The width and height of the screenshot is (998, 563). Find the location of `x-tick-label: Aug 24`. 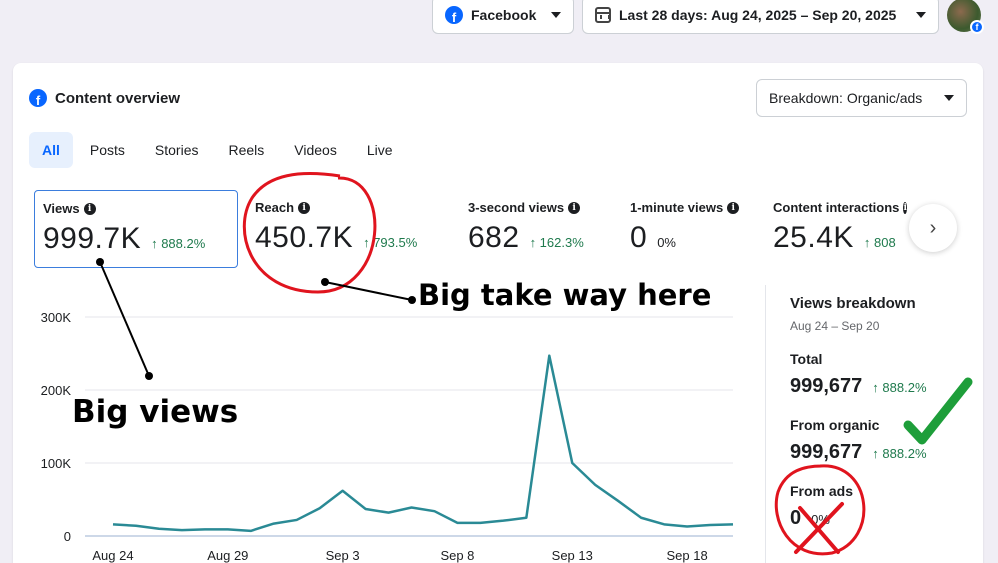

x-tick-label: Aug 24 is located at coordinates (112, 555).